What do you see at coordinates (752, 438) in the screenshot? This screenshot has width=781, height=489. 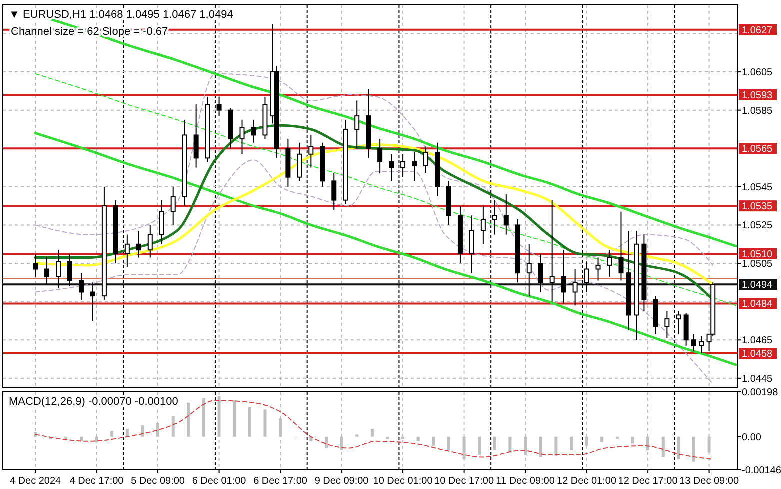 I see `y-tick-label: 0.00` at bounding box center [752, 438].